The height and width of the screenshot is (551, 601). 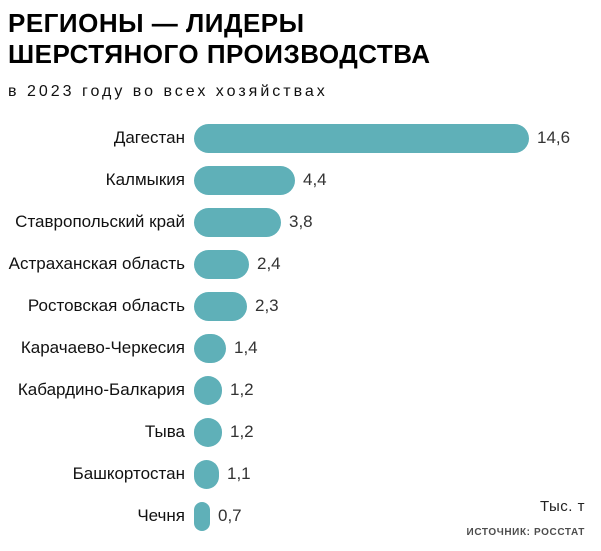 I want to click on chart-row: Башкортостан 1,1, so click(x=300, y=474).